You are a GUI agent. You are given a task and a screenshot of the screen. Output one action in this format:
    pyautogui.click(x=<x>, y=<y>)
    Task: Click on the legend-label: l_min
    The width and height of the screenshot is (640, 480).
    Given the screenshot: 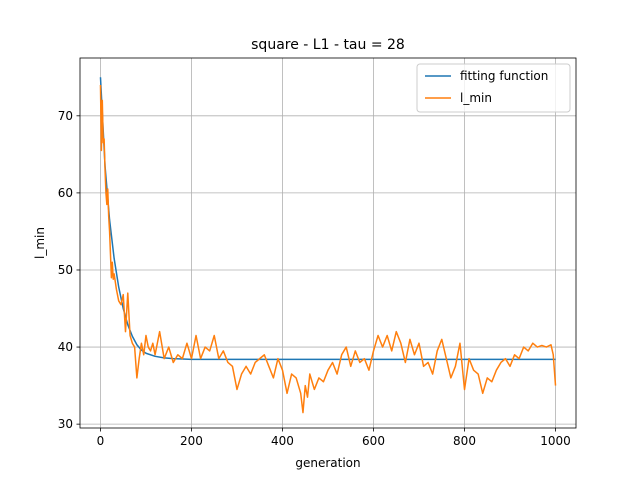 What is the action you would take?
    pyautogui.click(x=476, y=98)
    